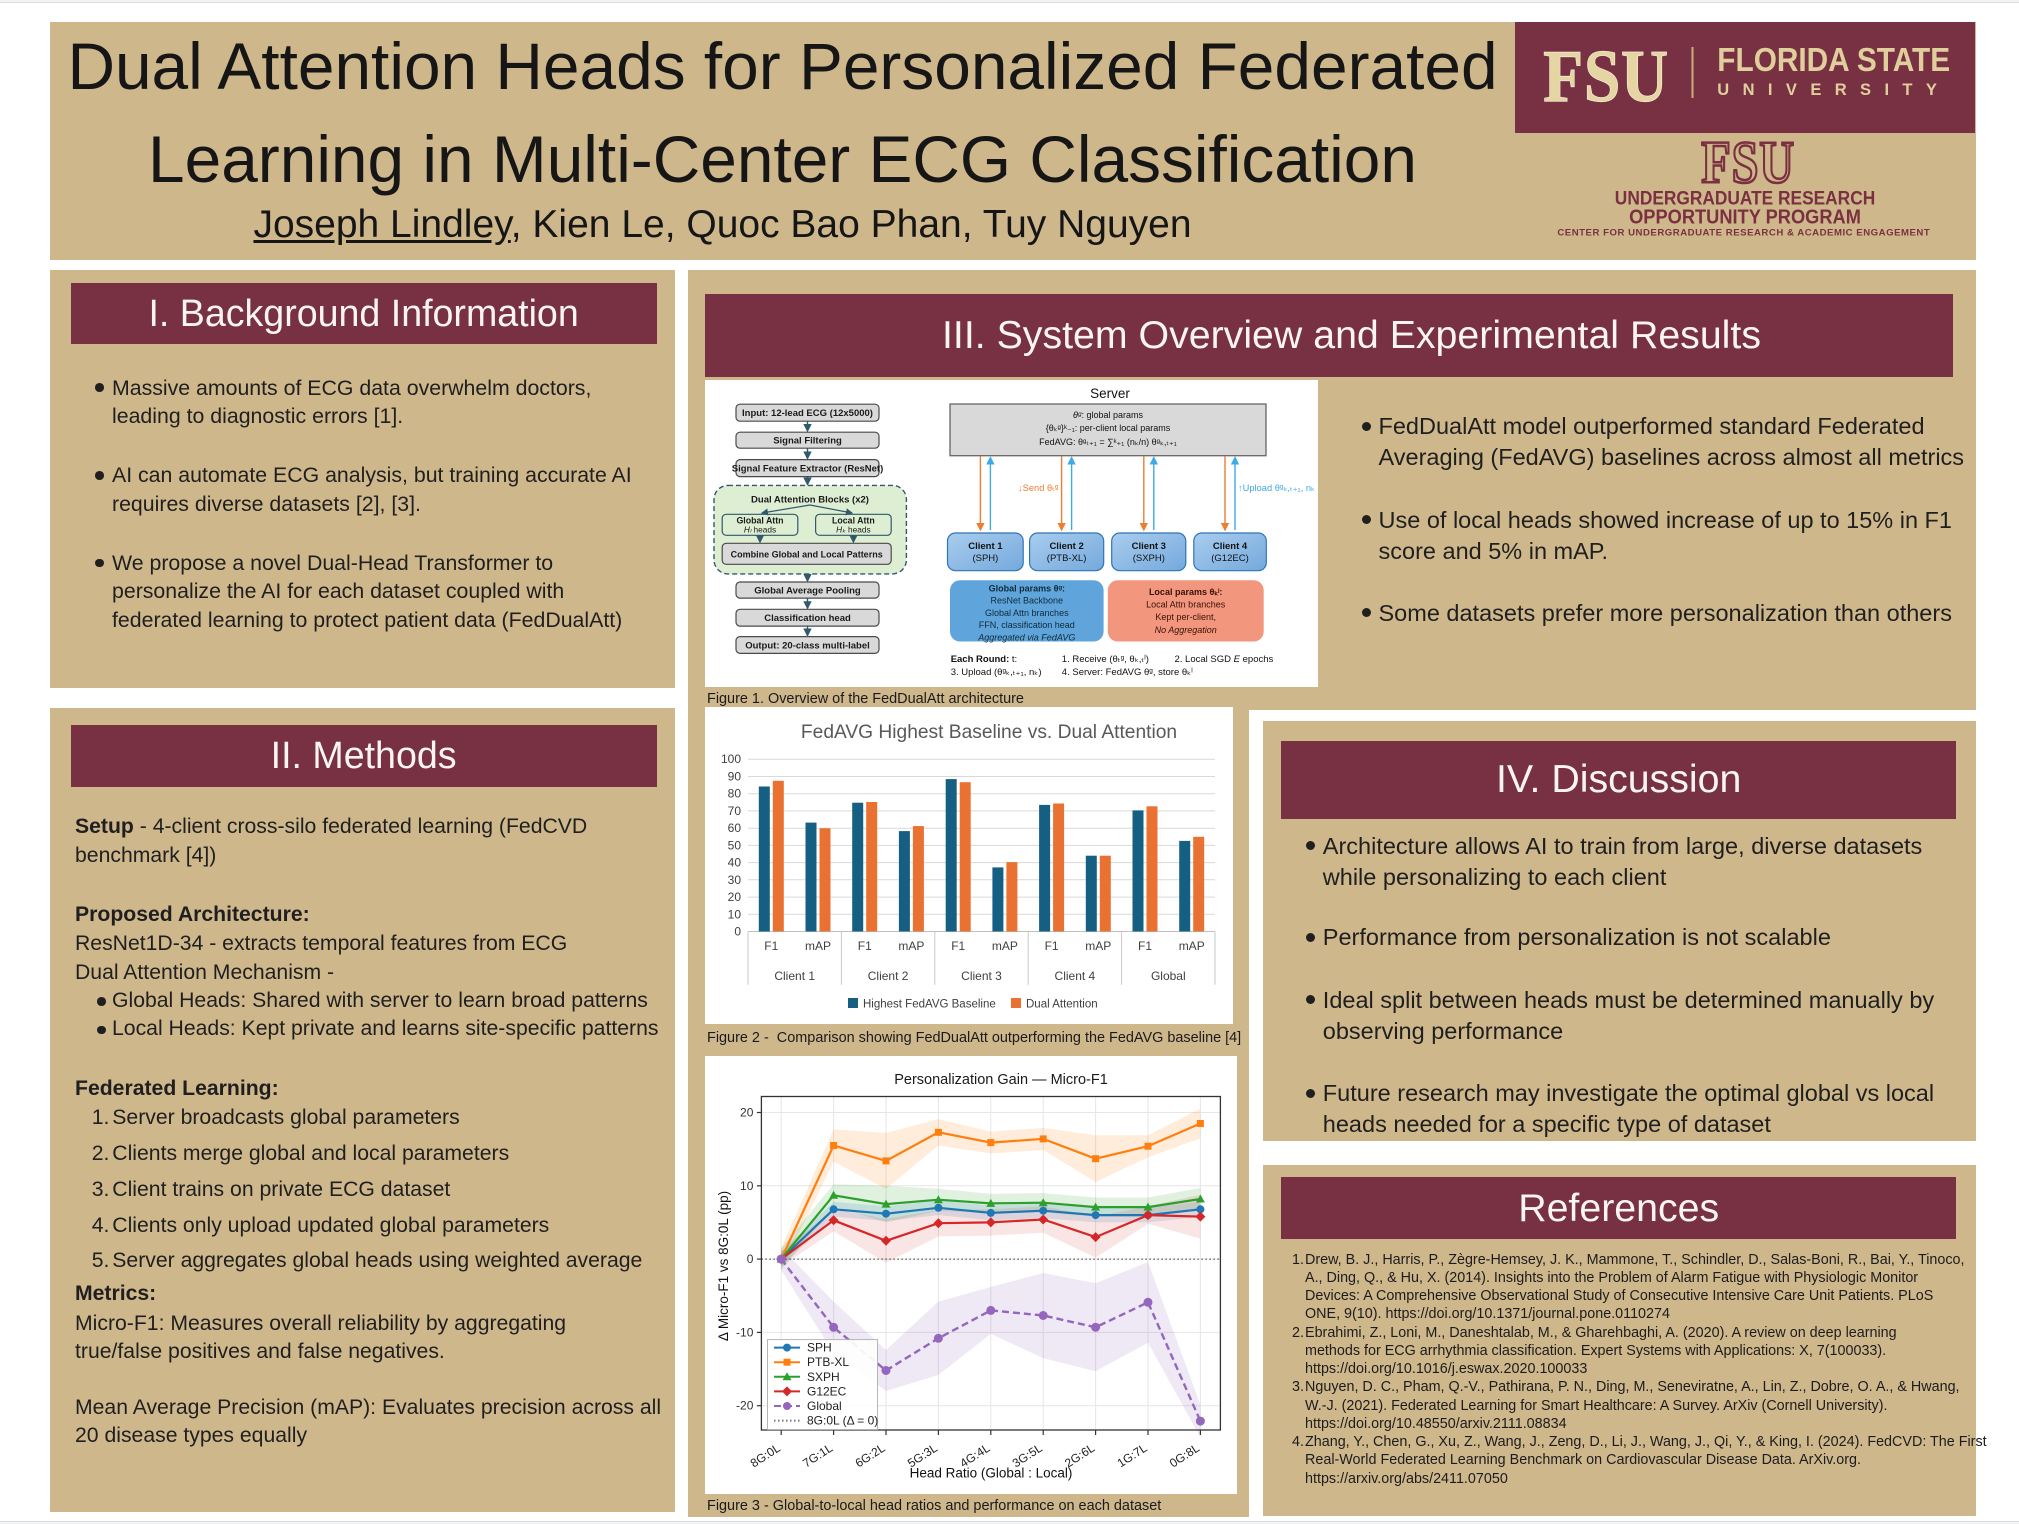 The image size is (2019, 1524). Describe the element at coordinates (735, 863) in the screenshot. I see `svg-text: 40` at that location.